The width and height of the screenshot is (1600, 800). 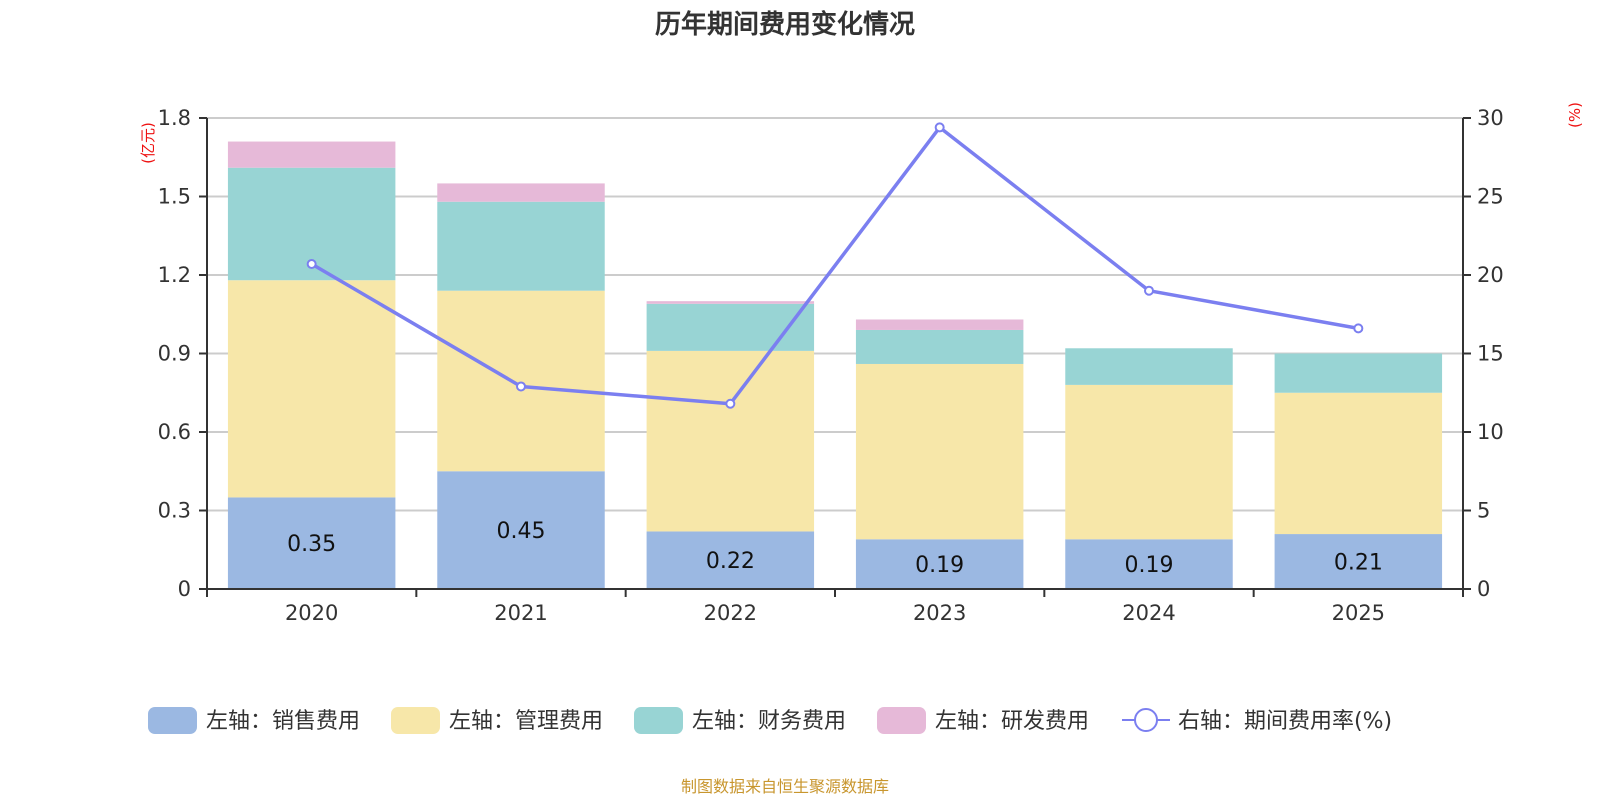 What do you see at coordinates (939, 613) in the screenshot?
I see `x-axis-tick-label: 2023` at bounding box center [939, 613].